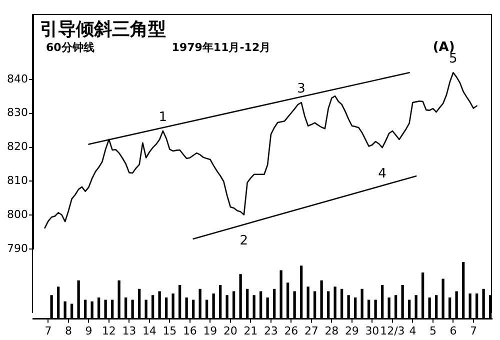 Image resolution: width=500 pixels, height=340 pixels. I want to click on x-tick-label: 21, so click(251, 331).